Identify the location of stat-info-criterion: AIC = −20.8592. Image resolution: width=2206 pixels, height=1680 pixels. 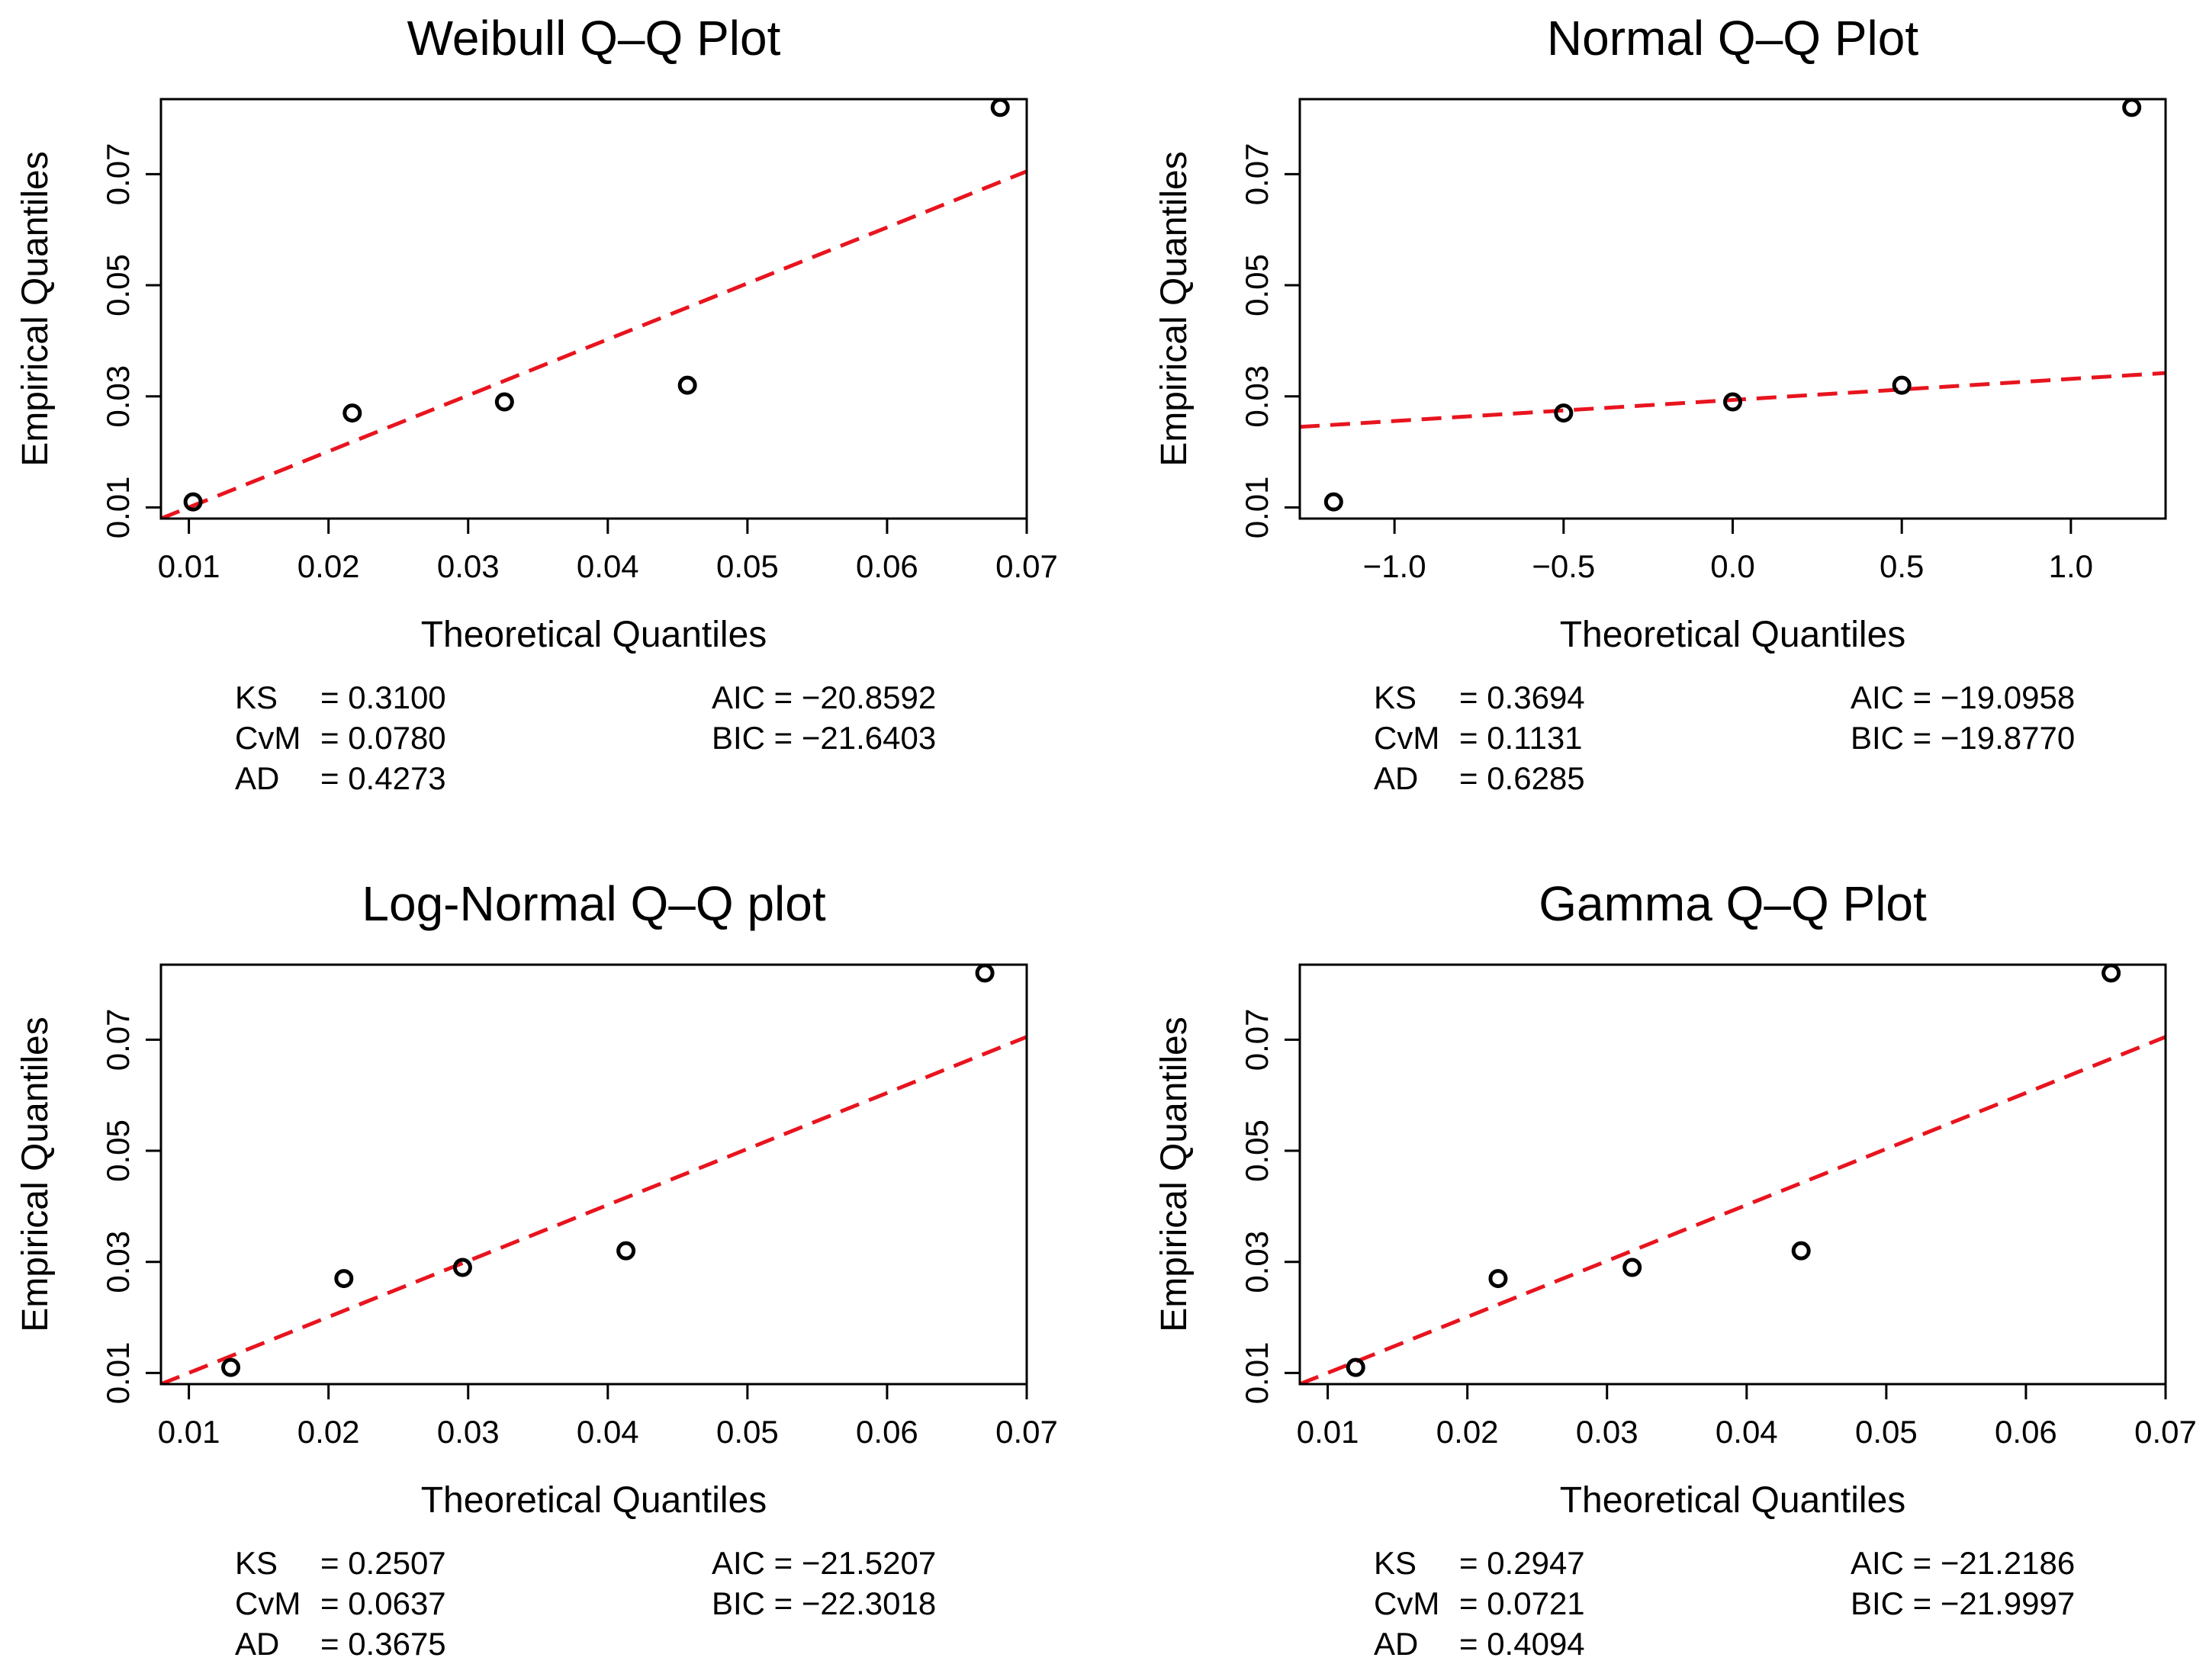
(824, 697).